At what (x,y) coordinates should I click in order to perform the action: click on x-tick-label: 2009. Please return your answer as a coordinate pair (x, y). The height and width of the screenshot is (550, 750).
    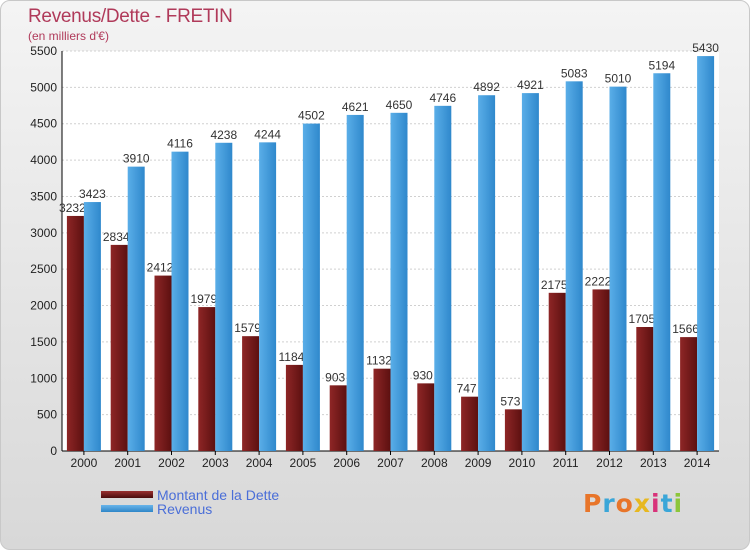
    Looking at the image, I should click on (478, 463).